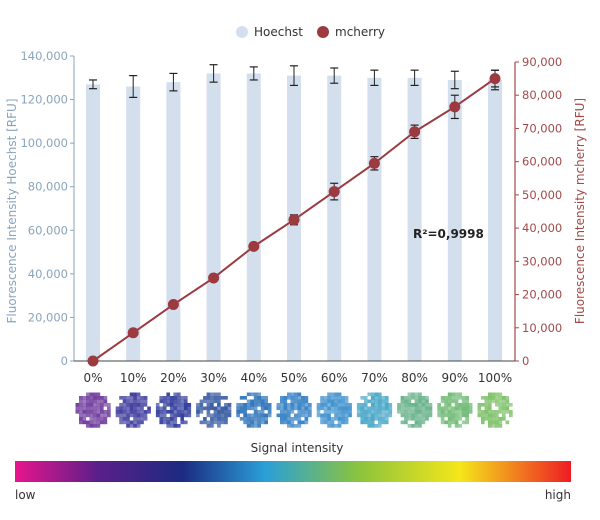 The image size is (600, 520). Describe the element at coordinates (44, 100) in the screenshot. I see `y-left-tick-label-6: 120,000` at that location.